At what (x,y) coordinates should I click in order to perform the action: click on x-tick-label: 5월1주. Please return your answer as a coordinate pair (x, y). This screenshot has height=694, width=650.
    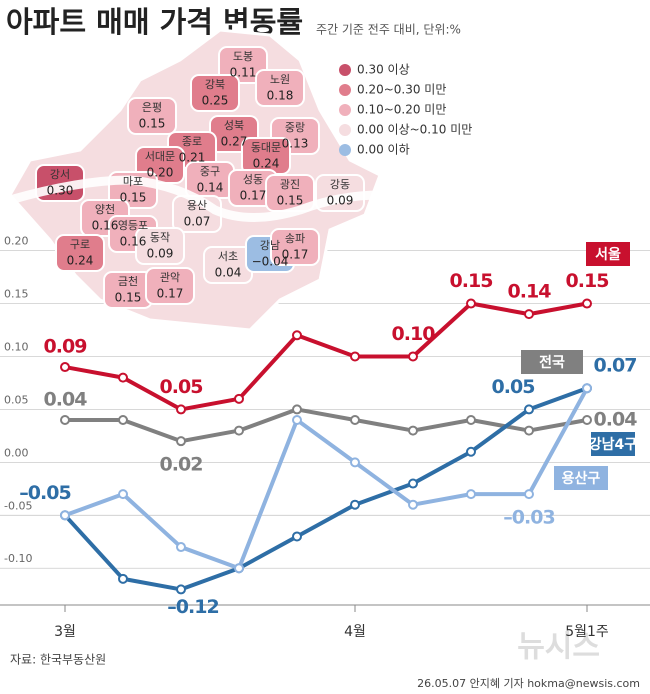
    Looking at the image, I should click on (587, 632).